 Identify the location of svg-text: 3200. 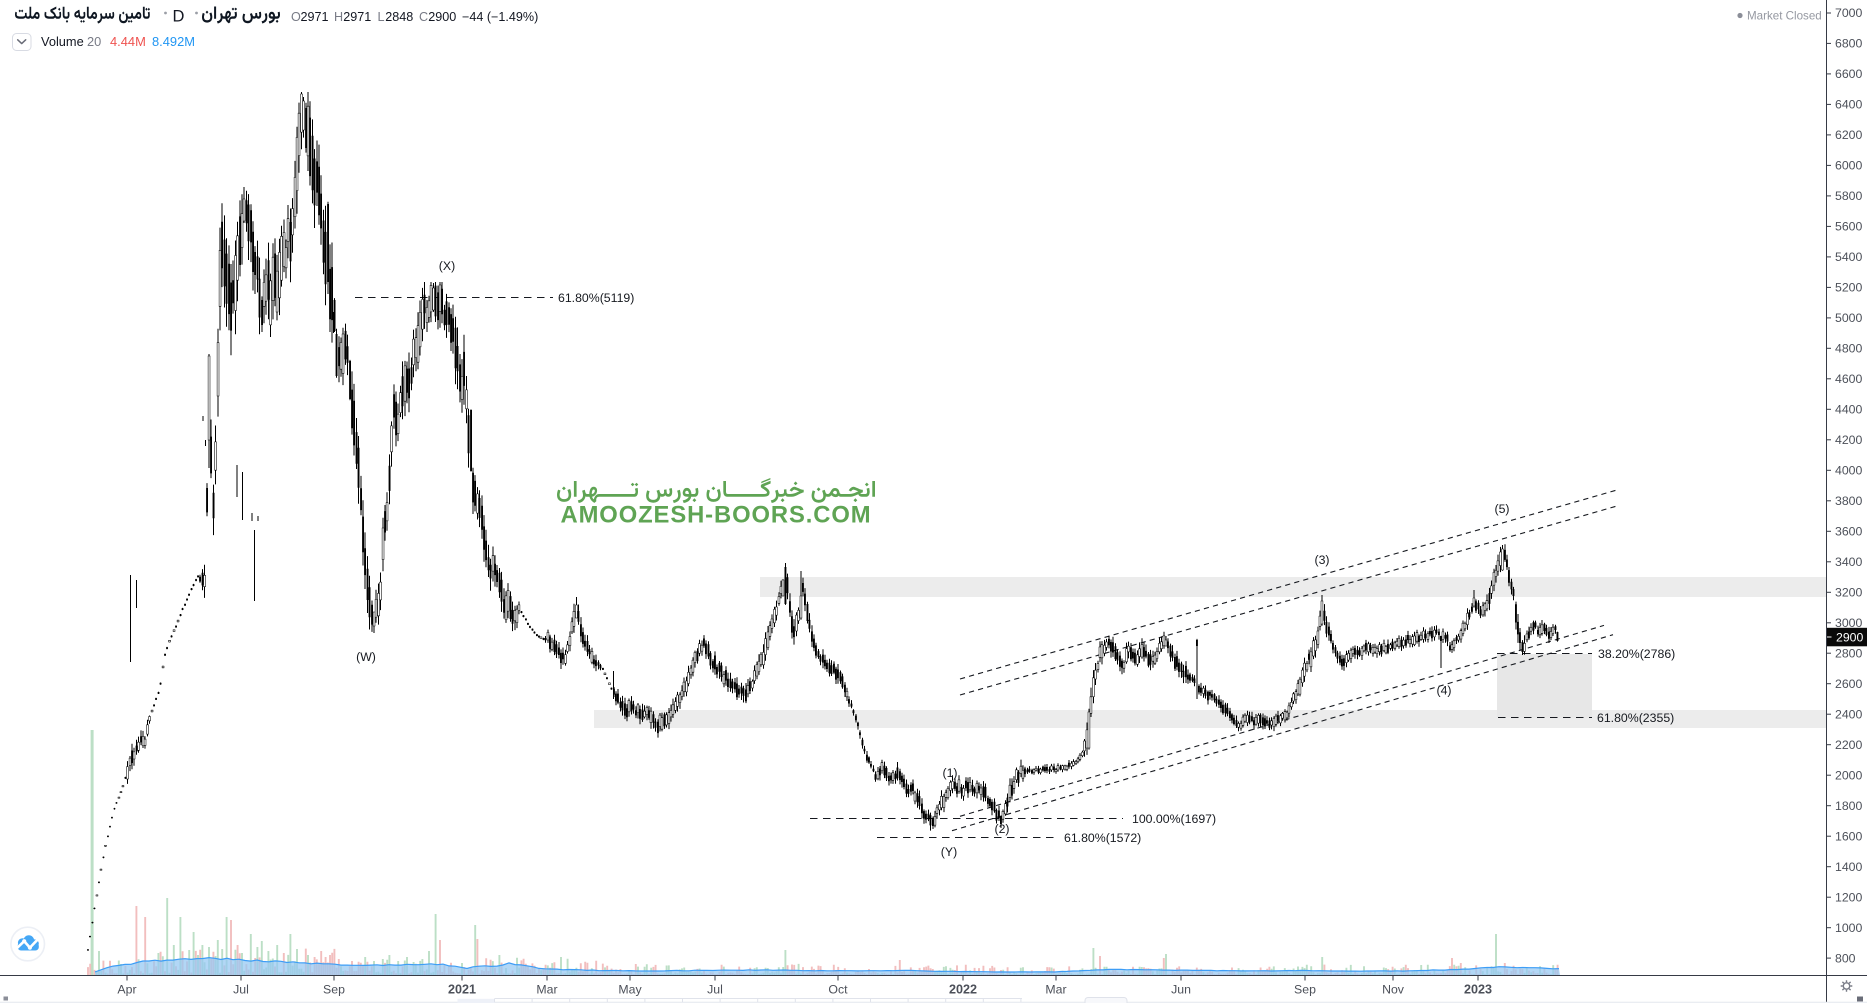
(1849, 593).